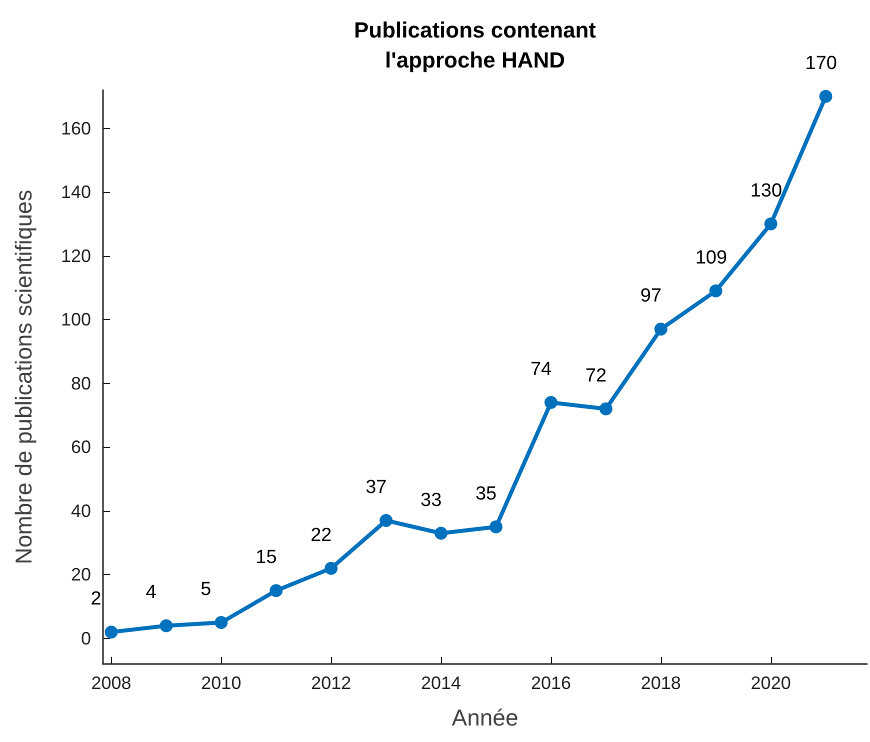 The height and width of the screenshot is (742, 870). What do you see at coordinates (75, 320) in the screenshot?
I see `y-tick-label: 100` at bounding box center [75, 320].